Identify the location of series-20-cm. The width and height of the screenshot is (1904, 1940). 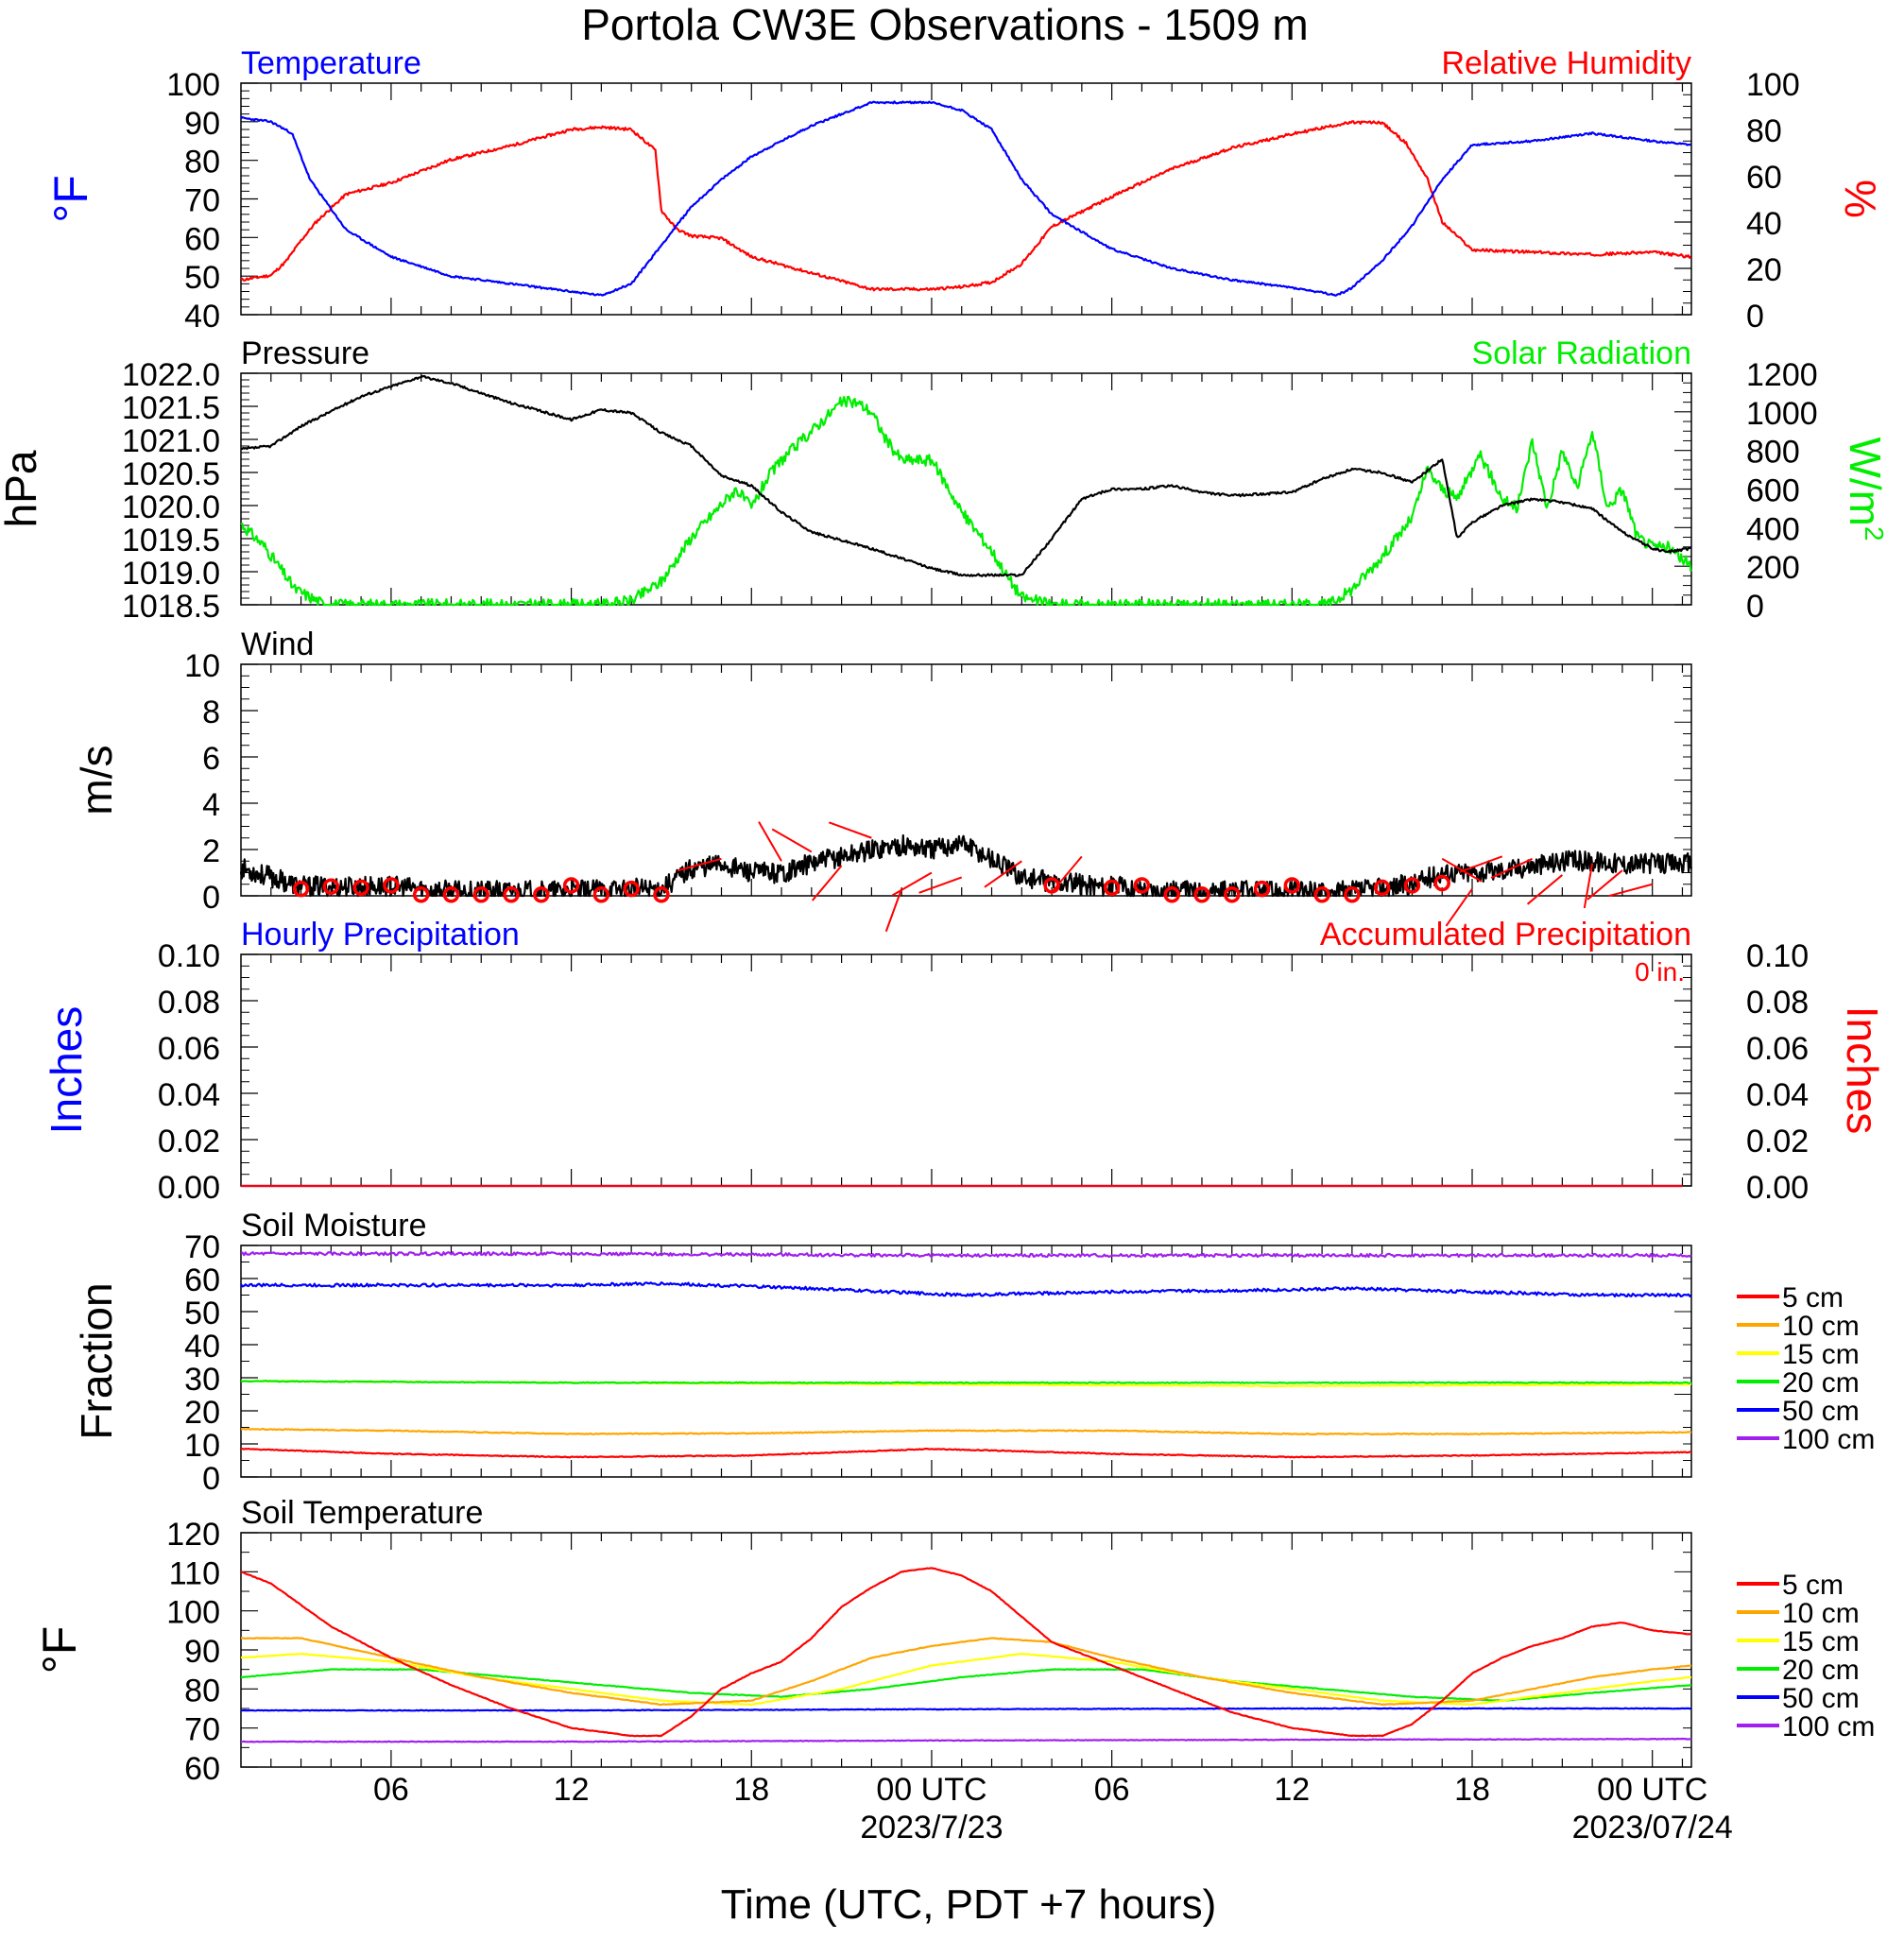
(966, 1685).